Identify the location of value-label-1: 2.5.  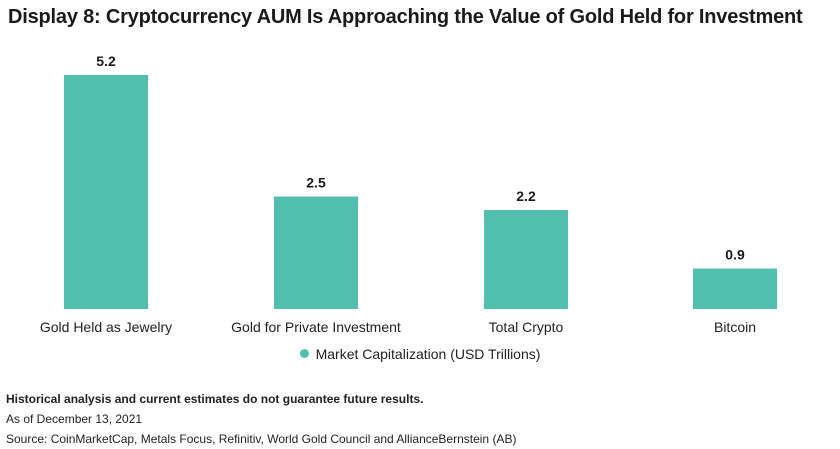
(316, 183).